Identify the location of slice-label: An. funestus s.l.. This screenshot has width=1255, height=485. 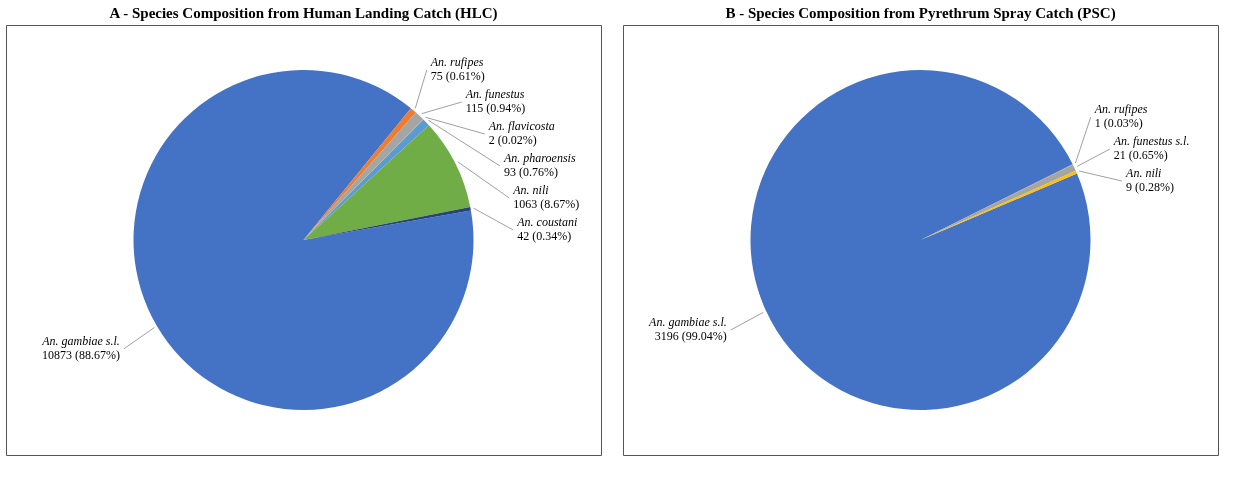
(1151, 141).